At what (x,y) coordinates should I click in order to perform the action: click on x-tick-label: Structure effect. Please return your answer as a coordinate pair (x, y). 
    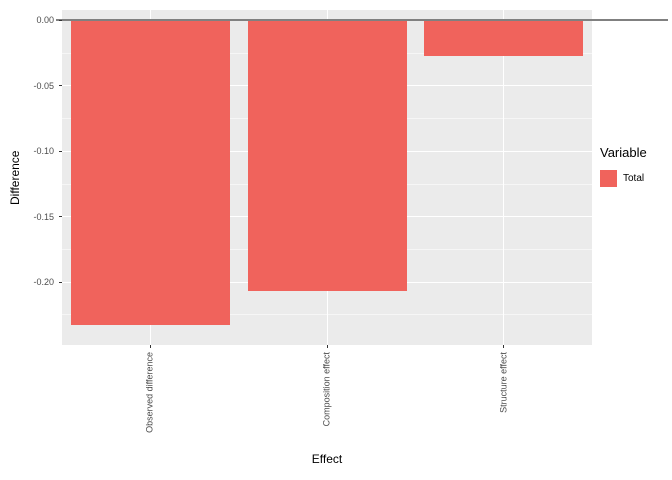
    Looking at the image, I should click on (503, 382).